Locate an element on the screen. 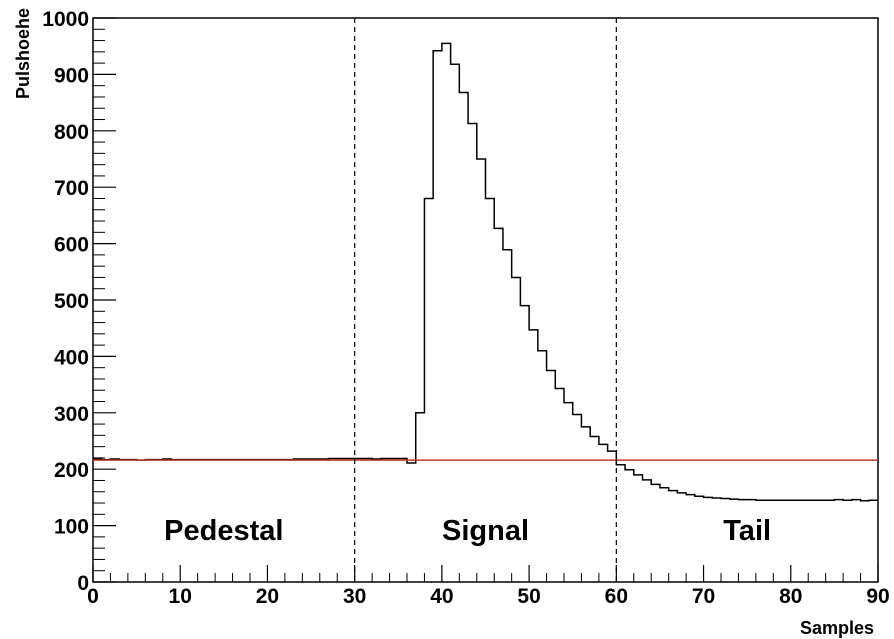 Image resolution: width=894 pixels, height=639 pixels. y-tick-label: 400 is located at coordinates (71, 357).